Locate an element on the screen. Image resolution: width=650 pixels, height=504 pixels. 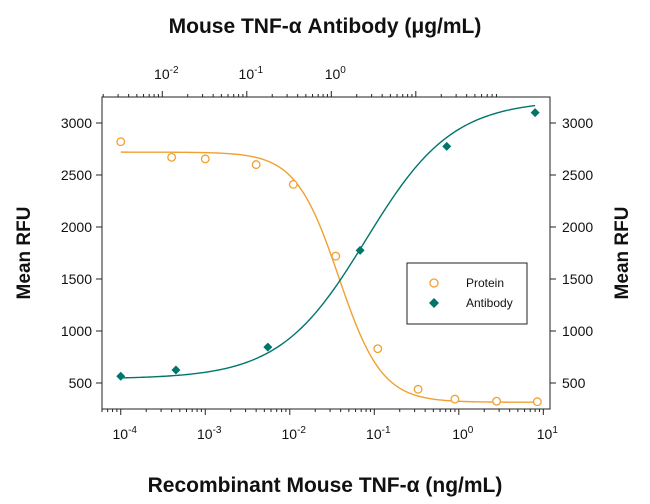
x-tick-label: 10⁻³ is located at coordinates (209, 433).